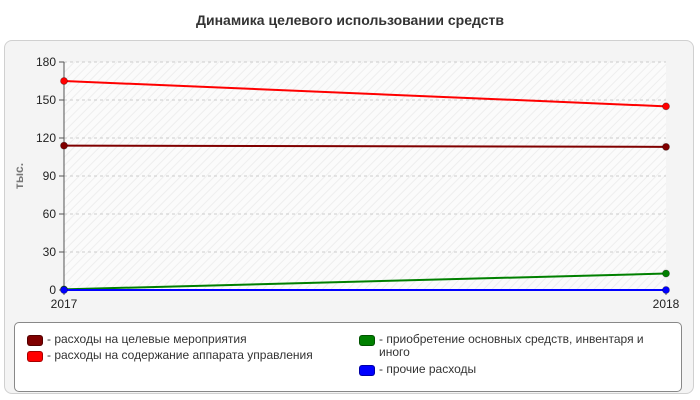 The width and height of the screenshot is (700, 400). I want to click on y-tick-label: 90, so click(50, 176).